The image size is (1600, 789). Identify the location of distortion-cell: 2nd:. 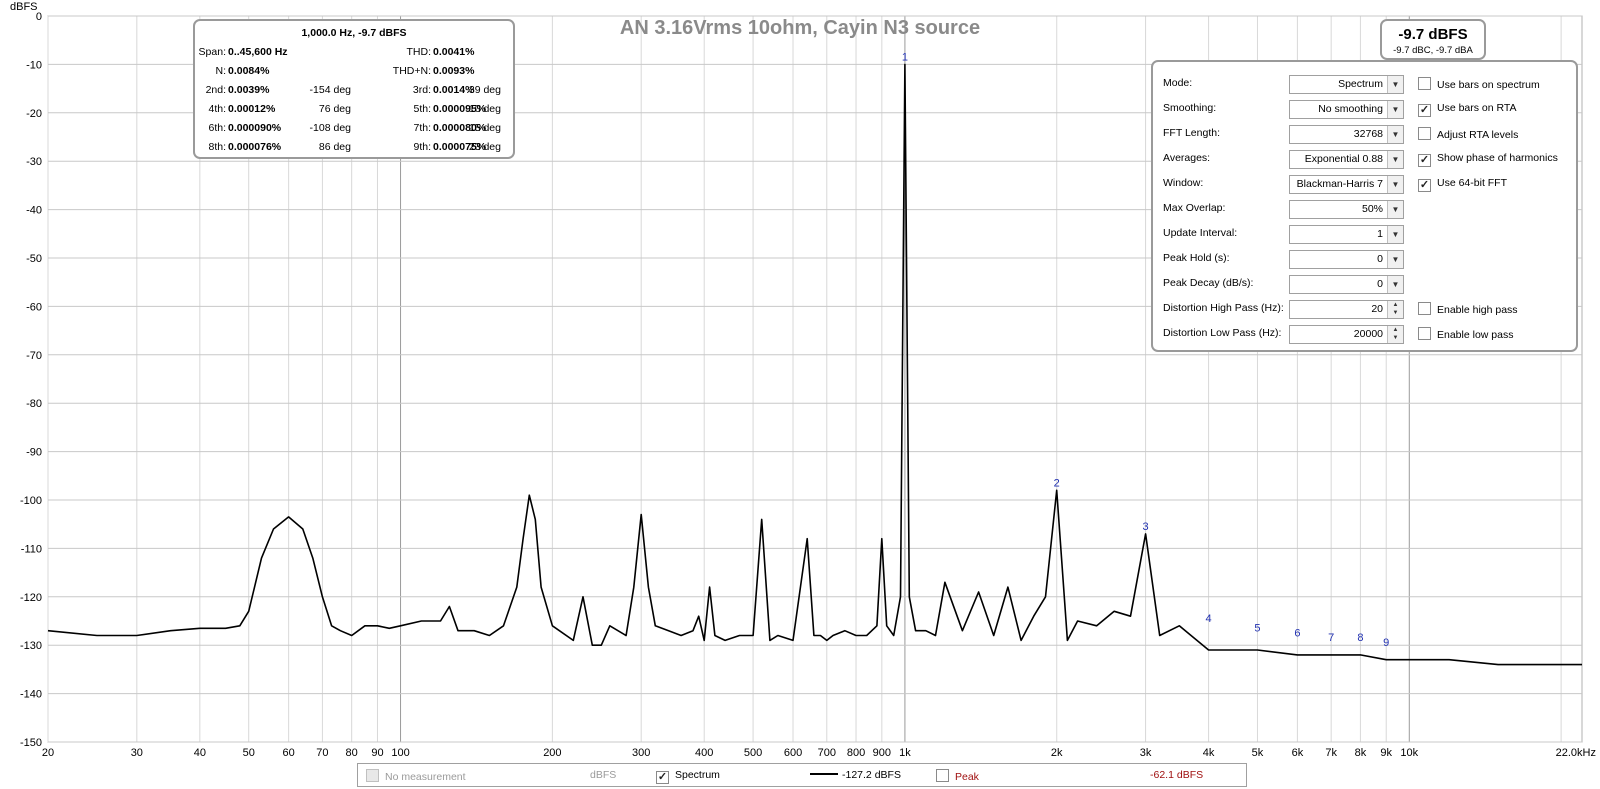
(215, 90).